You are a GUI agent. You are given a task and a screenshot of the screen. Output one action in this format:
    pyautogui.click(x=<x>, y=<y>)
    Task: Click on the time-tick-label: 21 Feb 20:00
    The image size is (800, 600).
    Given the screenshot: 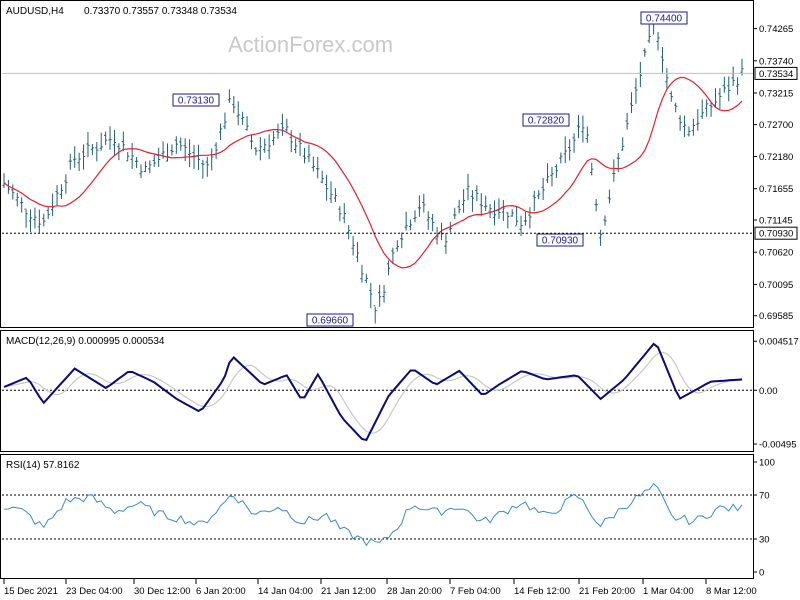 What is the action you would take?
    pyautogui.click(x=607, y=591)
    